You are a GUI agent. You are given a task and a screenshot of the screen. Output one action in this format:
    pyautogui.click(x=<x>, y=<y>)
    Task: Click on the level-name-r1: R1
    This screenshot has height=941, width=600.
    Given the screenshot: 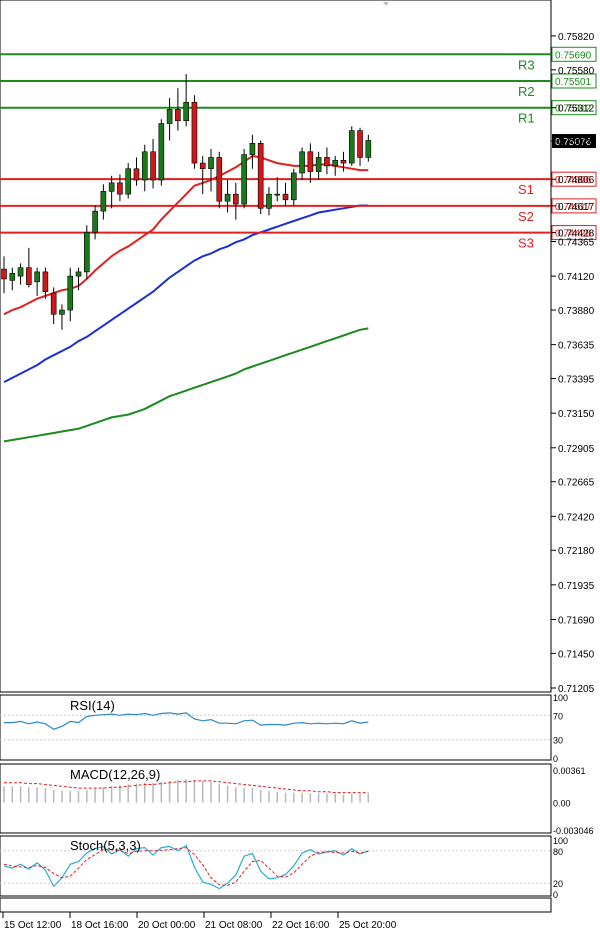 What is the action you would take?
    pyautogui.click(x=526, y=118)
    